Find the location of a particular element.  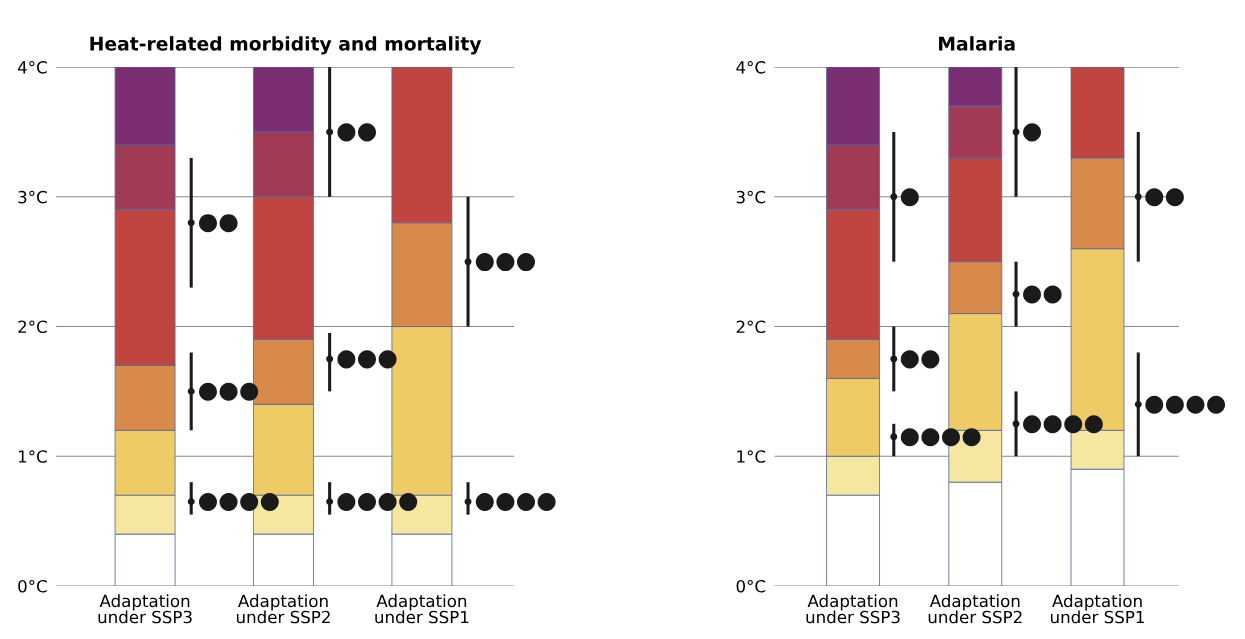

data-label: ●●● is located at coordinates (505, 262).